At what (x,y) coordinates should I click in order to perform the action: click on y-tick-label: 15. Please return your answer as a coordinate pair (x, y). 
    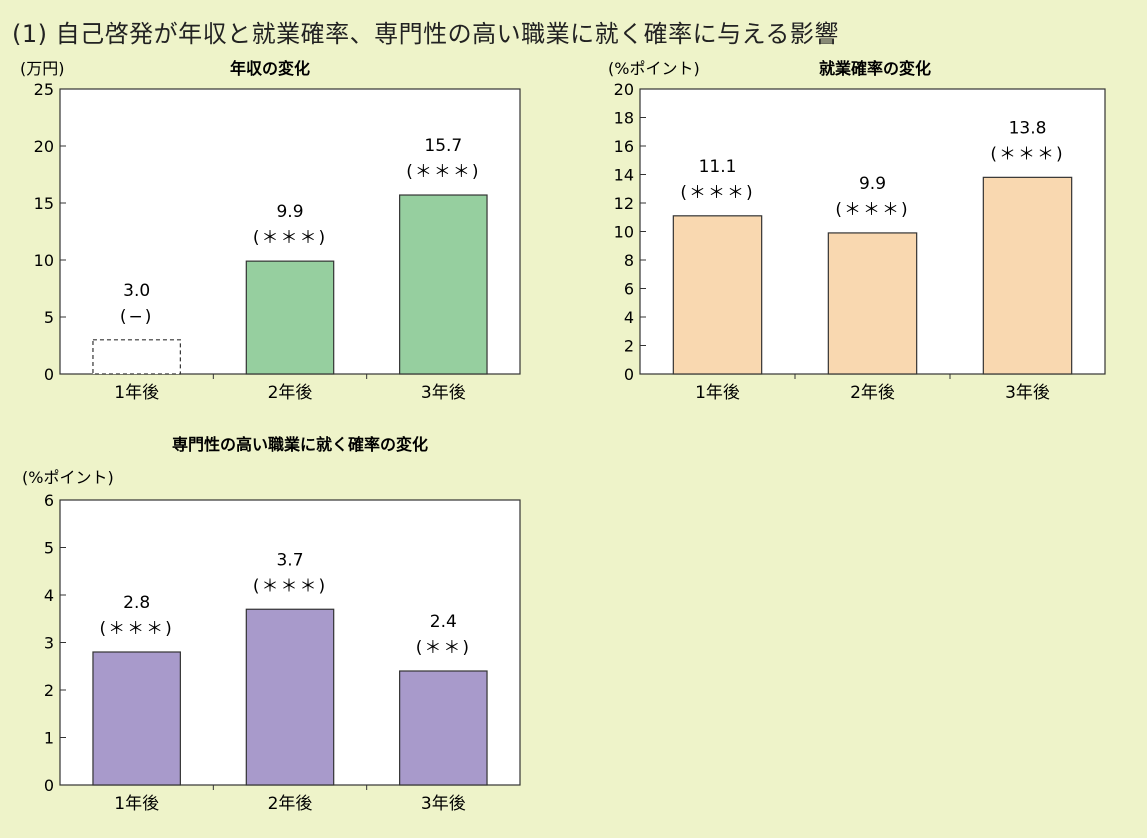
    Looking at the image, I should click on (44, 203).